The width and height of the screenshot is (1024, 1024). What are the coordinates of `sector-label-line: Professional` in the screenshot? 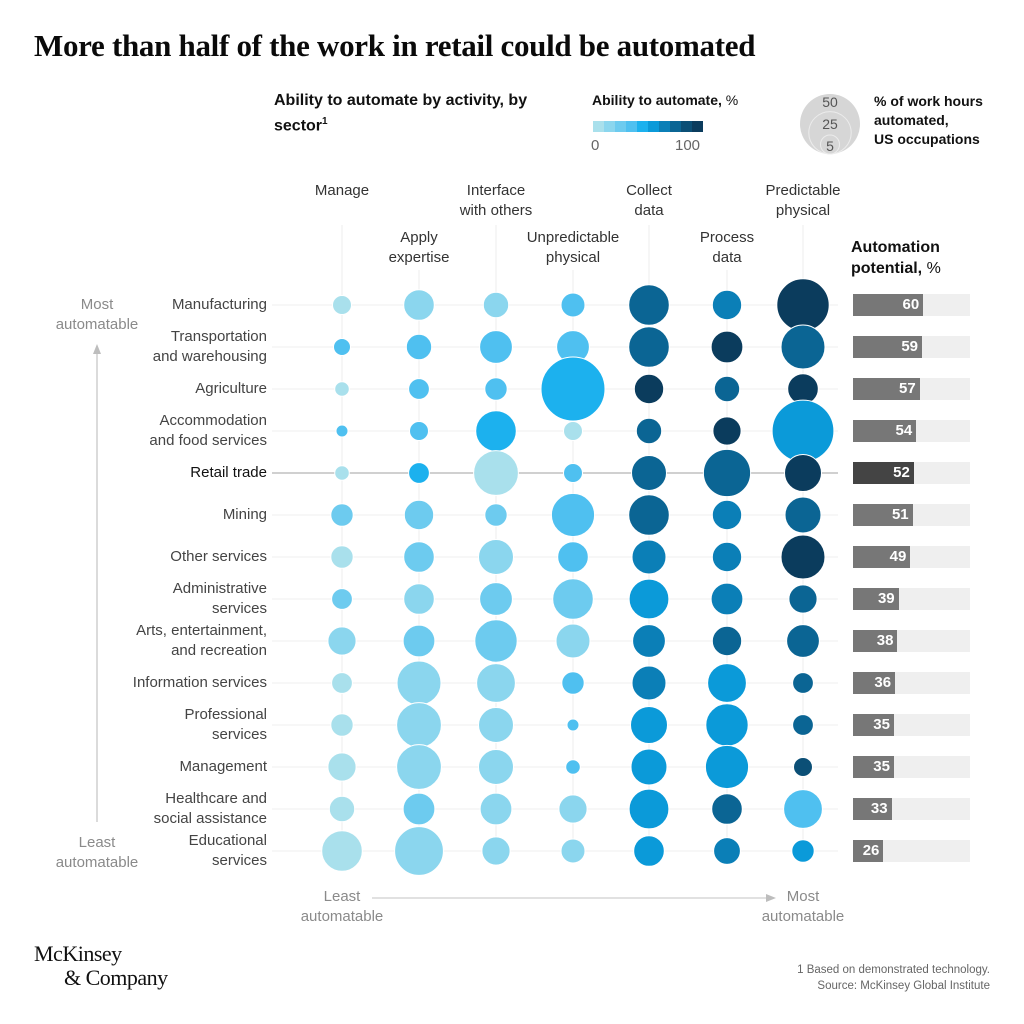 It's located at (225, 714).